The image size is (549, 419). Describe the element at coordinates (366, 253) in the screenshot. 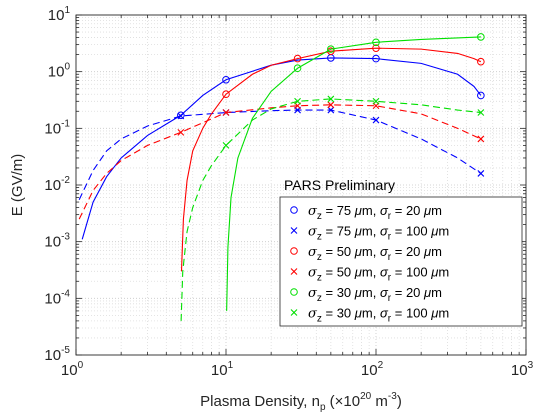

I see `legend-entry-3: σz = 50 μm, σr = 20 μm` at that location.